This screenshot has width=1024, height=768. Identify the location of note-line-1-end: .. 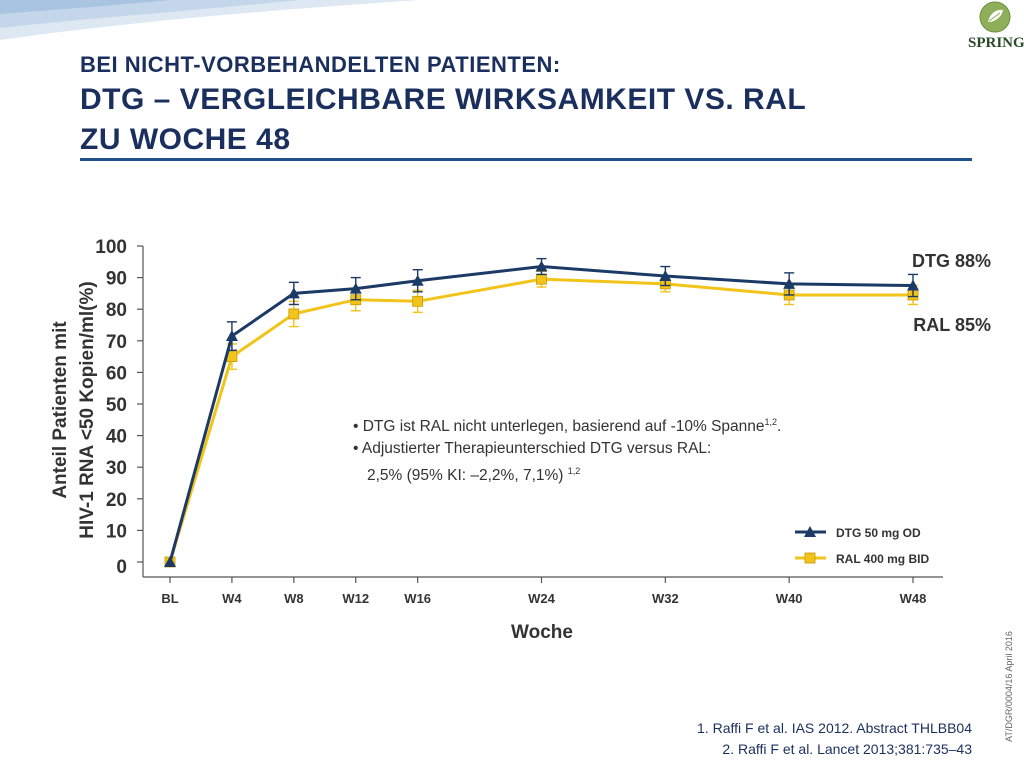
(779, 427).